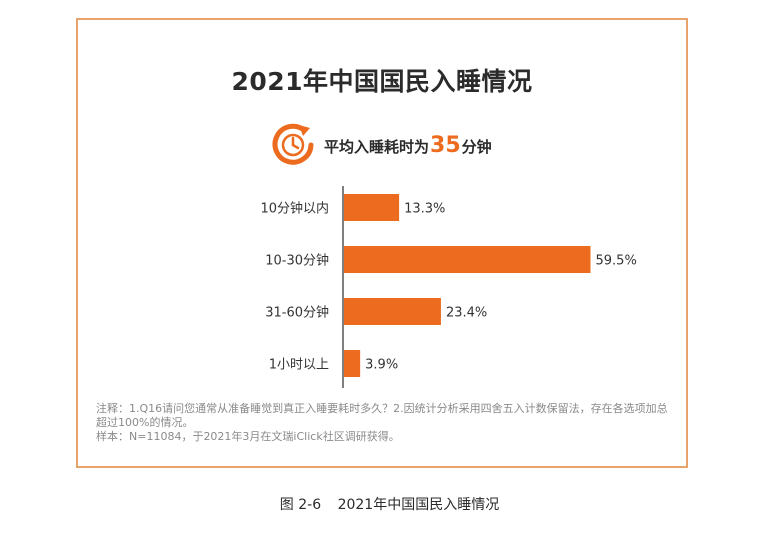 Image resolution: width=779 pixels, height=535 pixels. I want to click on category-label: 10-30分钟, so click(297, 261).